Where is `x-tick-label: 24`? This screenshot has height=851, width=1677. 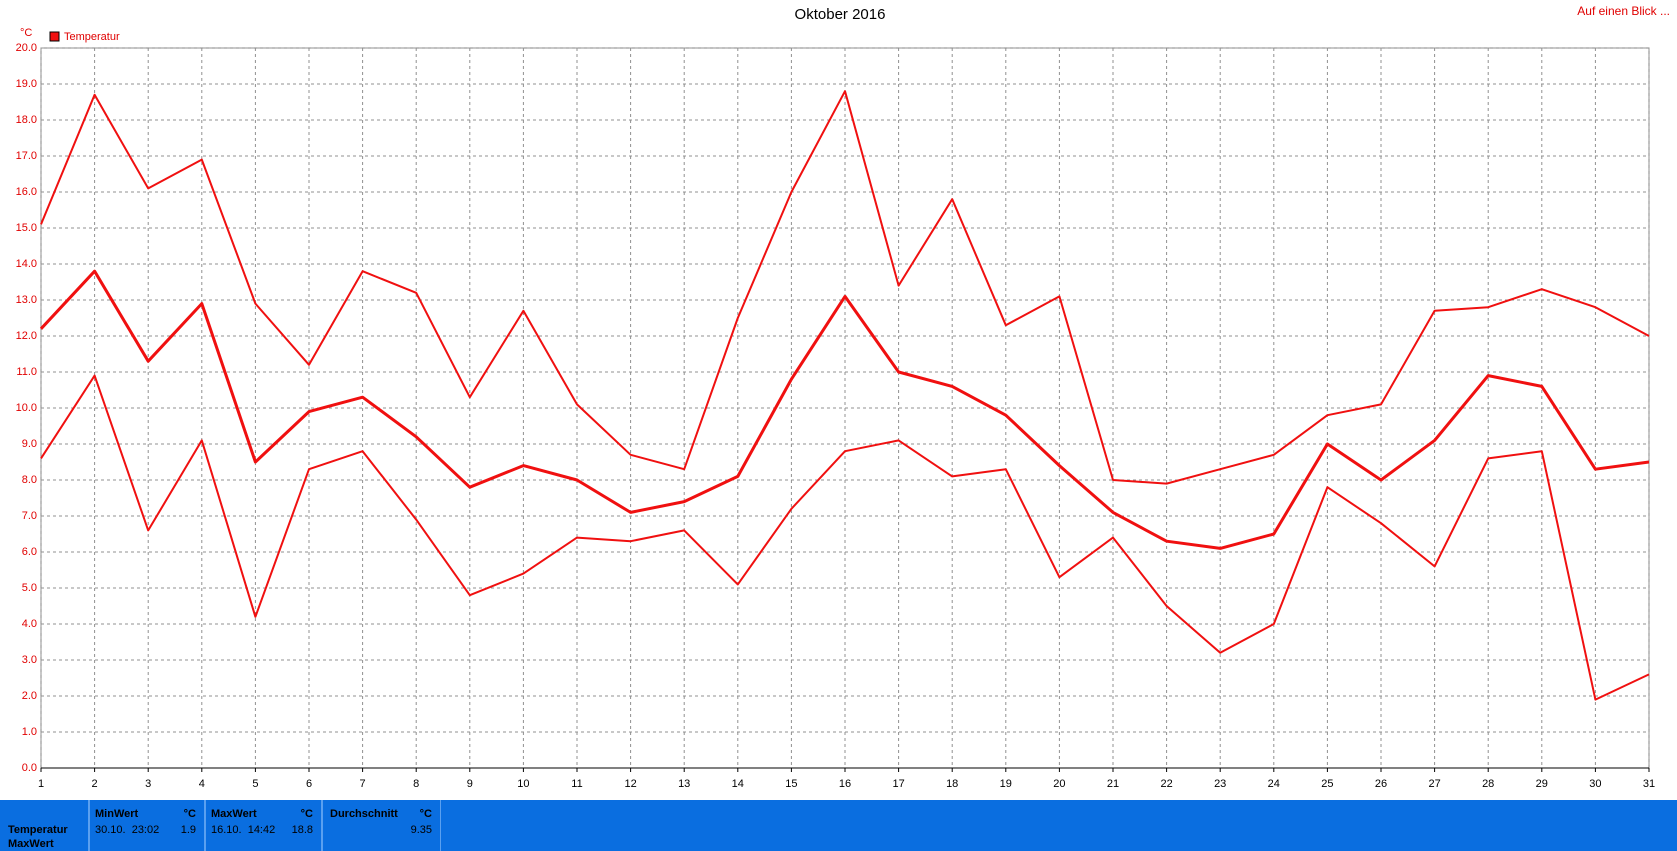
x-tick-label: 24 is located at coordinates (1274, 784).